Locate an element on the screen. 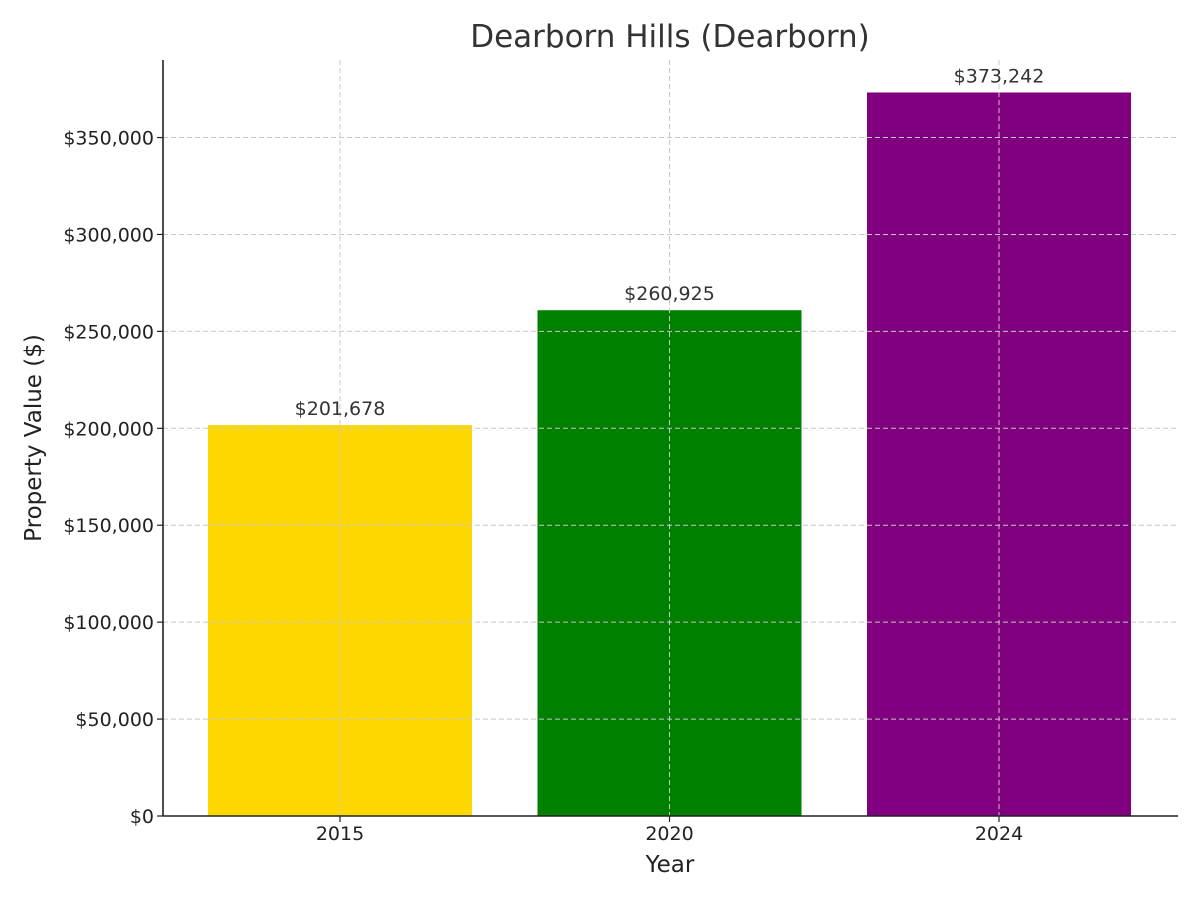 The height and width of the screenshot is (900, 1200). data-label: $201,678 is located at coordinates (340, 409).